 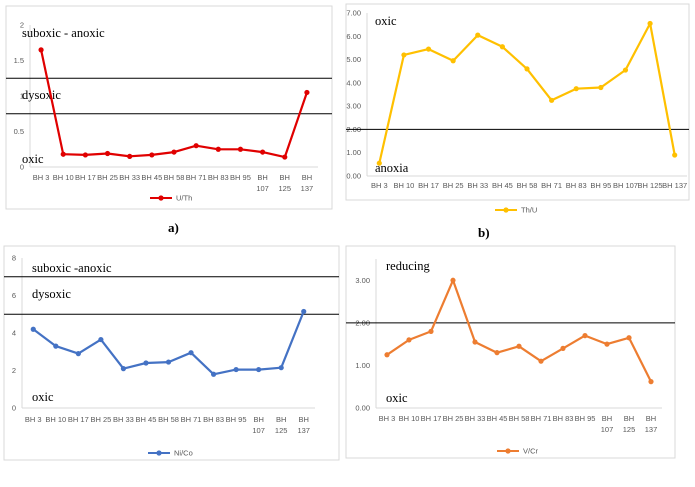 I want to click on x-tick-label: BH 137, so click(x=674, y=185).